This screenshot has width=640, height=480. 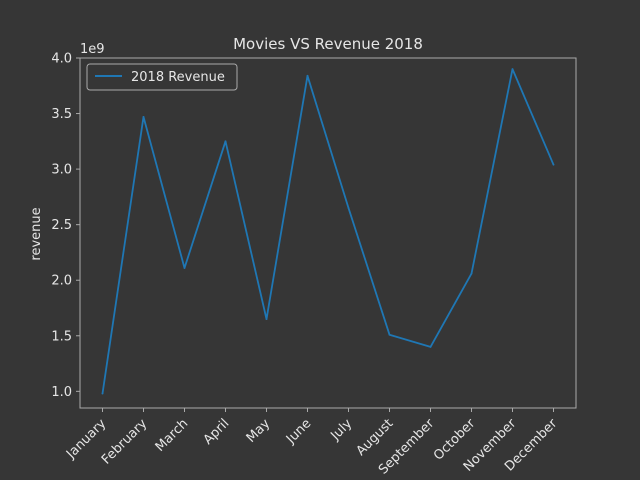 What do you see at coordinates (36, 233) in the screenshot?
I see `y-axis-label: revenue` at bounding box center [36, 233].